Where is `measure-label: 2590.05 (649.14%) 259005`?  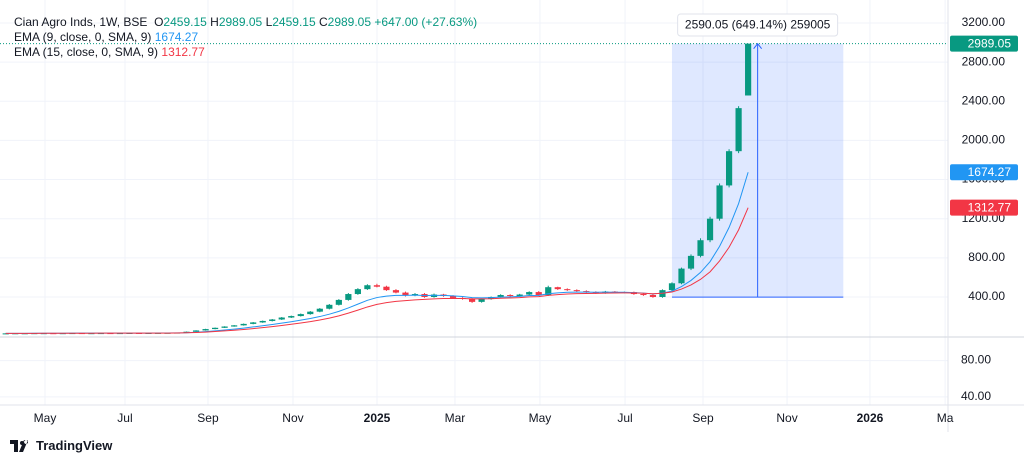 measure-label: 2590.05 (649.14%) 259005 is located at coordinates (758, 25).